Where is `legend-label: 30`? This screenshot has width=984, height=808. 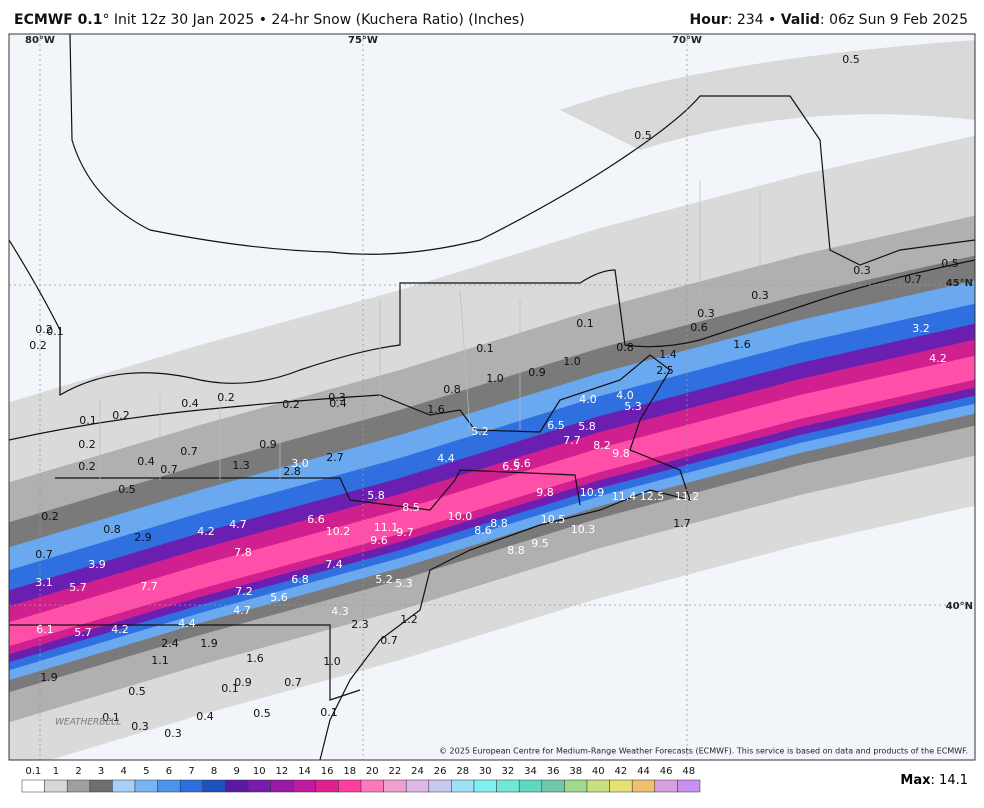
legend-label: 30 is located at coordinates (485, 771).